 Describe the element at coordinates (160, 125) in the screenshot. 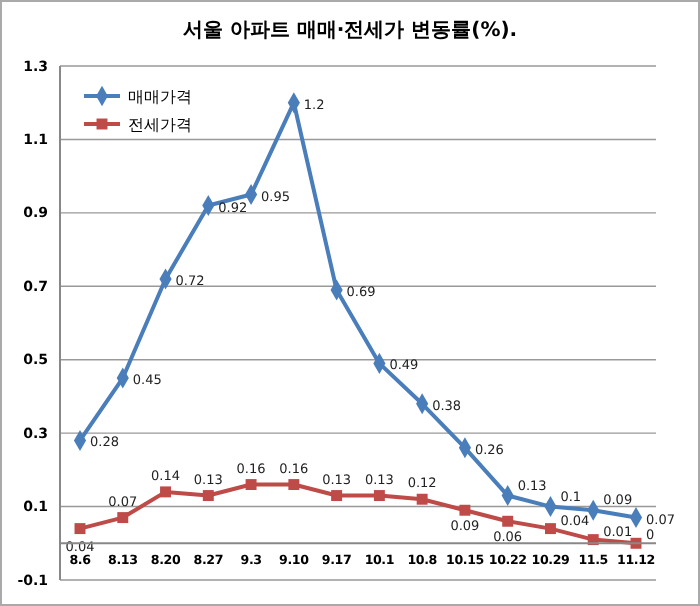

I see `legend-label: 전세가격` at that location.